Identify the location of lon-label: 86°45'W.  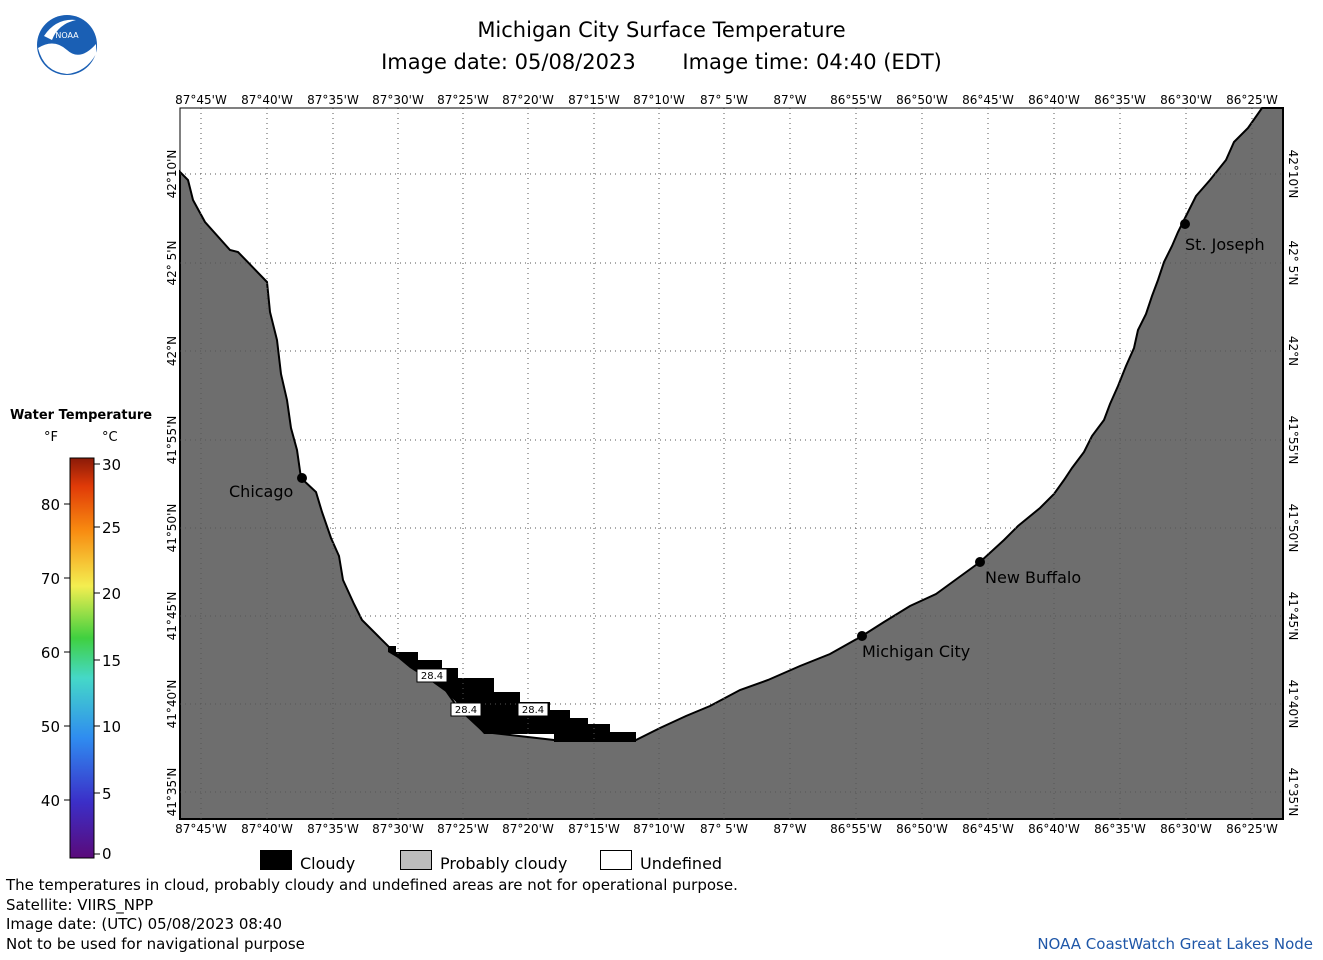
(988, 100).